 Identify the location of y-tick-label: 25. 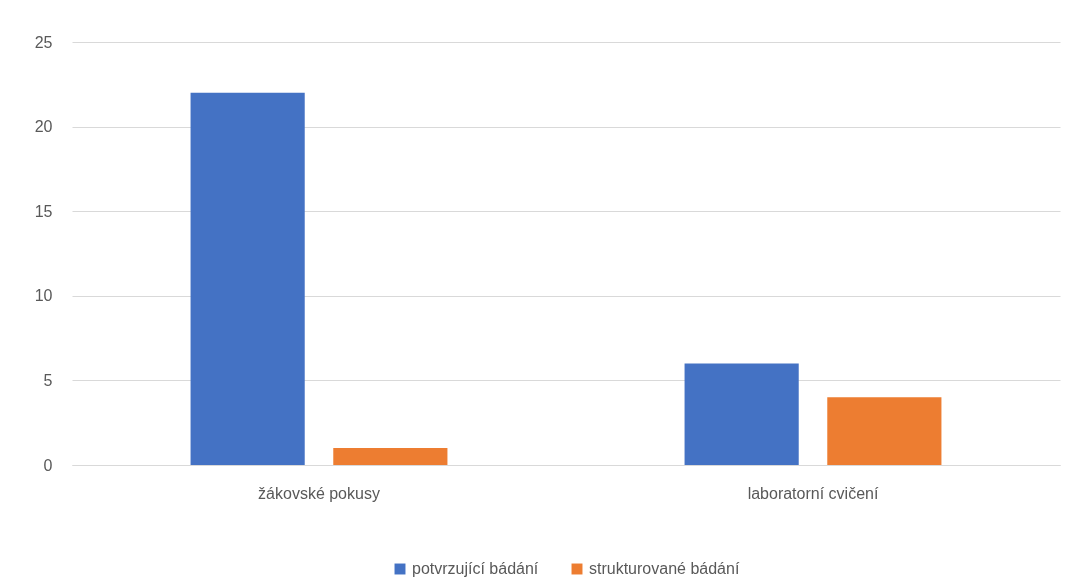
(43, 42).